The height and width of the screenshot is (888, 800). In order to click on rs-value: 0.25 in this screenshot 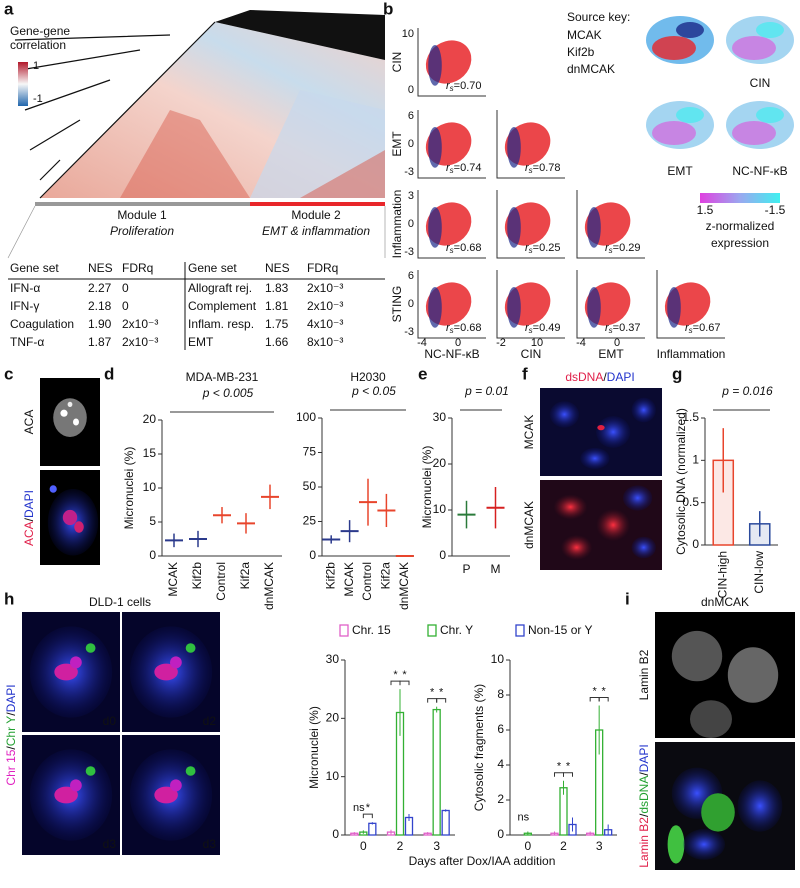, I will do `click(549, 248)`.